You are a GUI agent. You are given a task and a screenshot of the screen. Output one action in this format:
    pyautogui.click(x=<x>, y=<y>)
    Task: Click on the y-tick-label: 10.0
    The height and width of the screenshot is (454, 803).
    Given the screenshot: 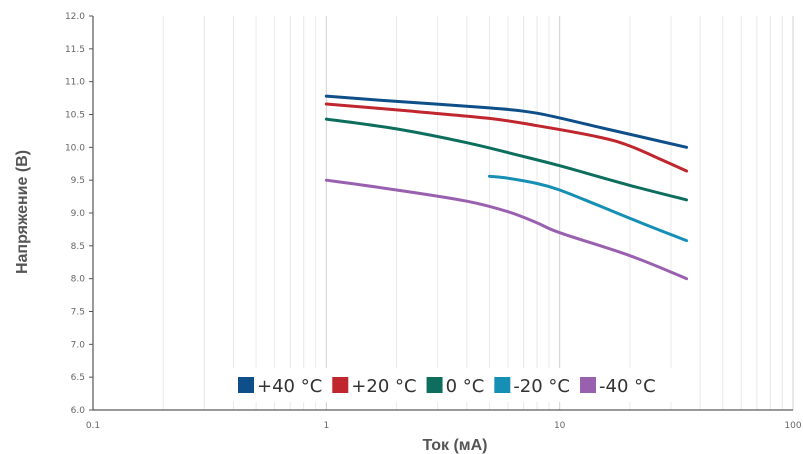 What is the action you would take?
    pyautogui.click(x=75, y=148)
    